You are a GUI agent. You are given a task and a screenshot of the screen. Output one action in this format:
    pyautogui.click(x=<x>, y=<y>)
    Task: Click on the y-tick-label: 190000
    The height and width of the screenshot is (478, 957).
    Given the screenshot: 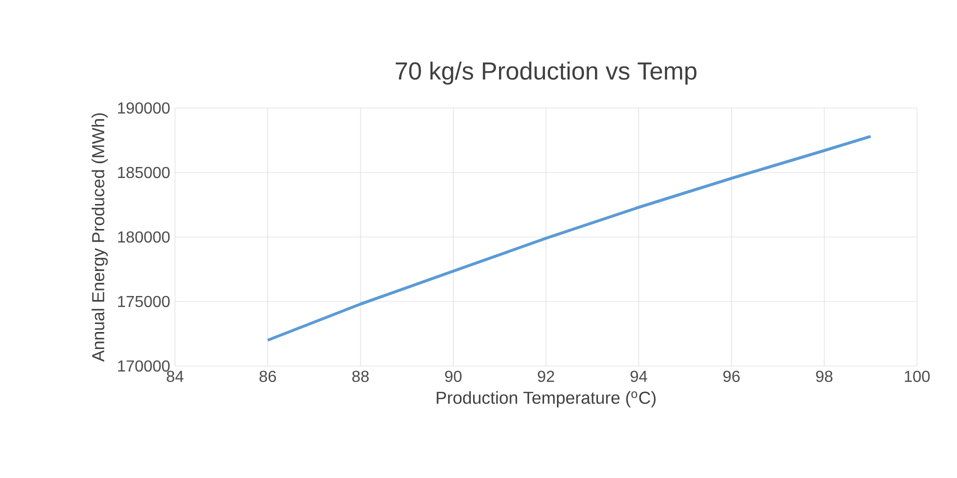 What is the action you would take?
    pyautogui.click(x=144, y=108)
    